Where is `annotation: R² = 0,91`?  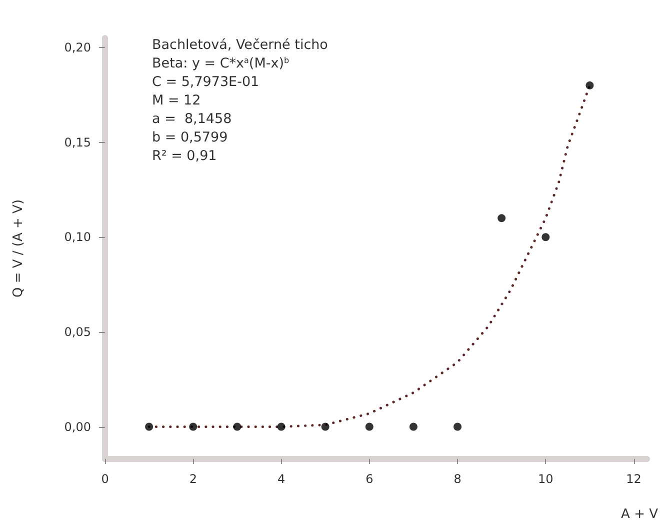 annotation: R² = 0,91 is located at coordinates (184, 156).